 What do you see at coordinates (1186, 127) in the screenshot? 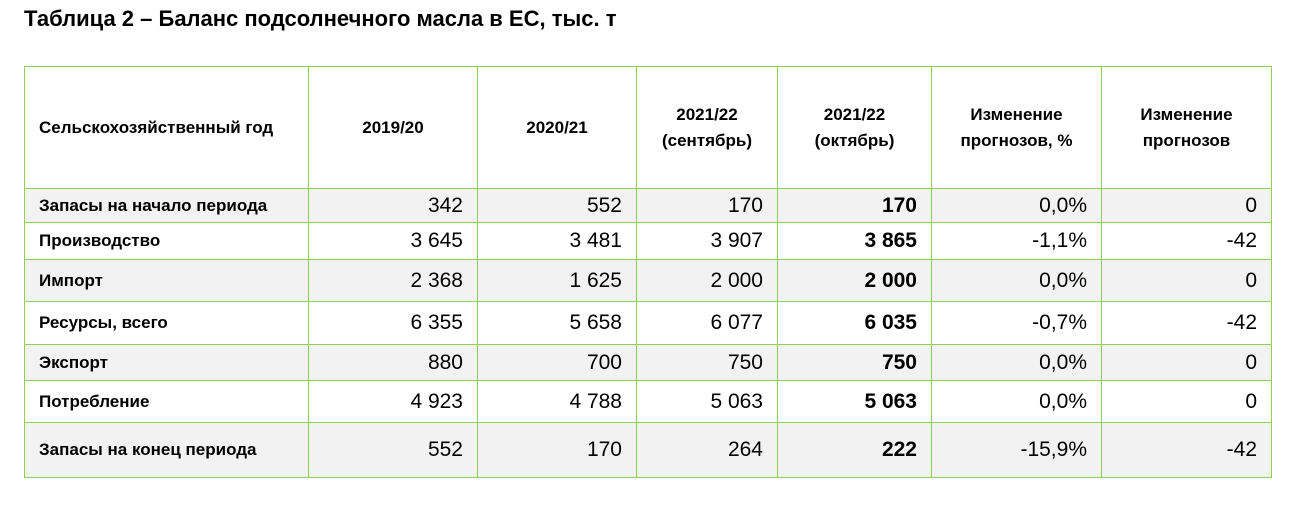
I see `header-cell: Изменение прогнозов` at bounding box center [1186, 127].